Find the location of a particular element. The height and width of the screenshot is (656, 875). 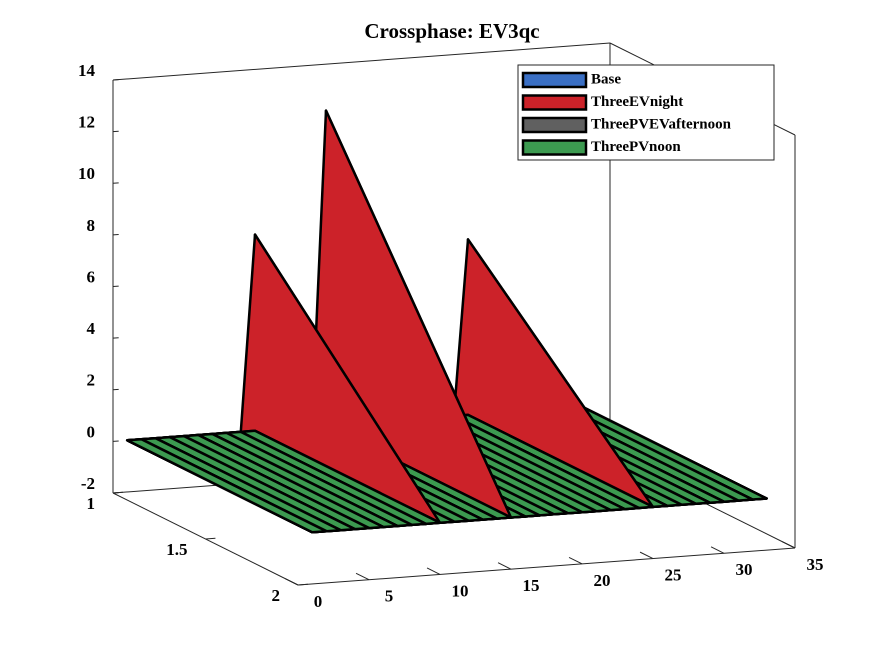

x-tick-label: 15 is located at coordinates (531, 585).